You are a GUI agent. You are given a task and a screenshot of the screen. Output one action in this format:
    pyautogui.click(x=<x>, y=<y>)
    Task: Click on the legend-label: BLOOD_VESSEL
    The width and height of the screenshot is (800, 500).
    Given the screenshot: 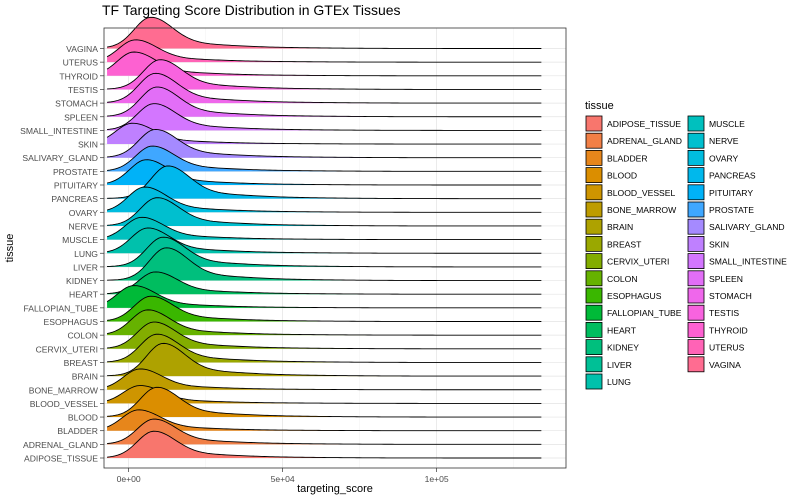 What is the action you would take?
    pyautogui.click(x=641, y=193)
    